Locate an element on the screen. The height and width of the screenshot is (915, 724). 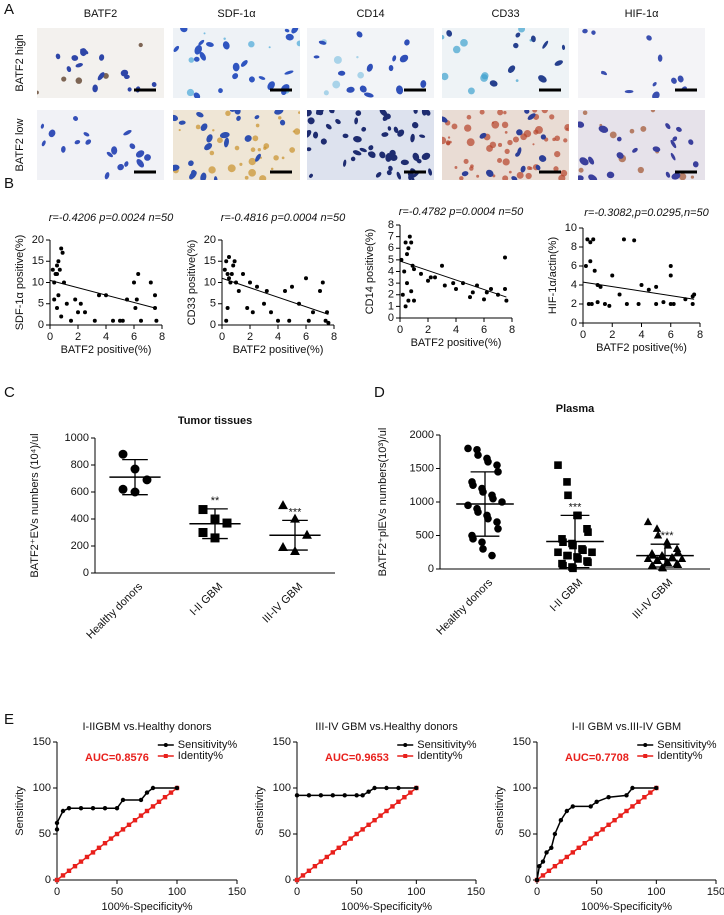
auc-label: AUC=0.9653 is located at coordinates (357, 758).